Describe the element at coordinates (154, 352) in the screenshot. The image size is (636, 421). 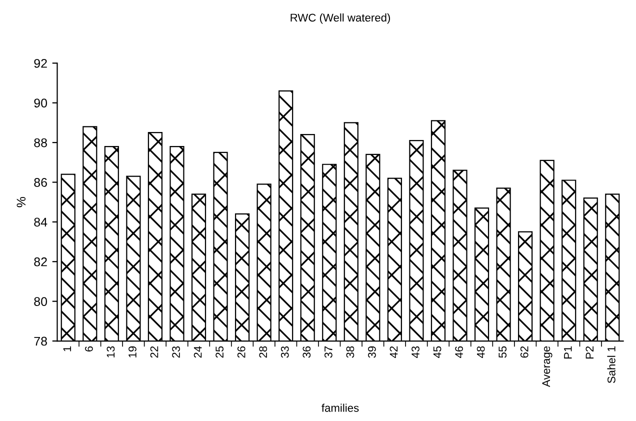
I see `x-tick-label: 22` at that location.